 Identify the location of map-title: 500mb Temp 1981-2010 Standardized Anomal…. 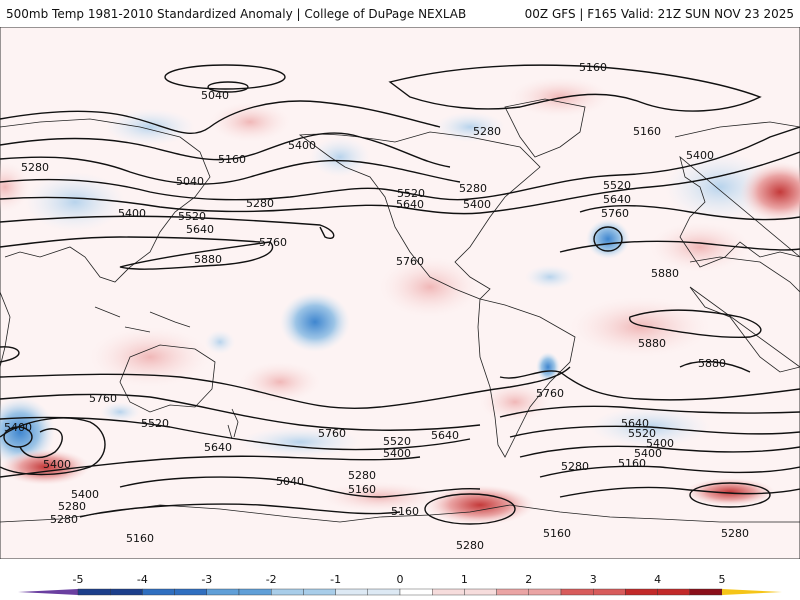
(236, 14).